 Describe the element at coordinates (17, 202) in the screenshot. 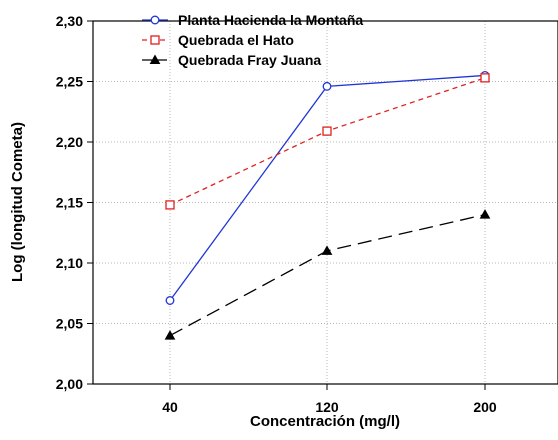

I see `y-axis-title: Log (longitud Cometa)` at that location.